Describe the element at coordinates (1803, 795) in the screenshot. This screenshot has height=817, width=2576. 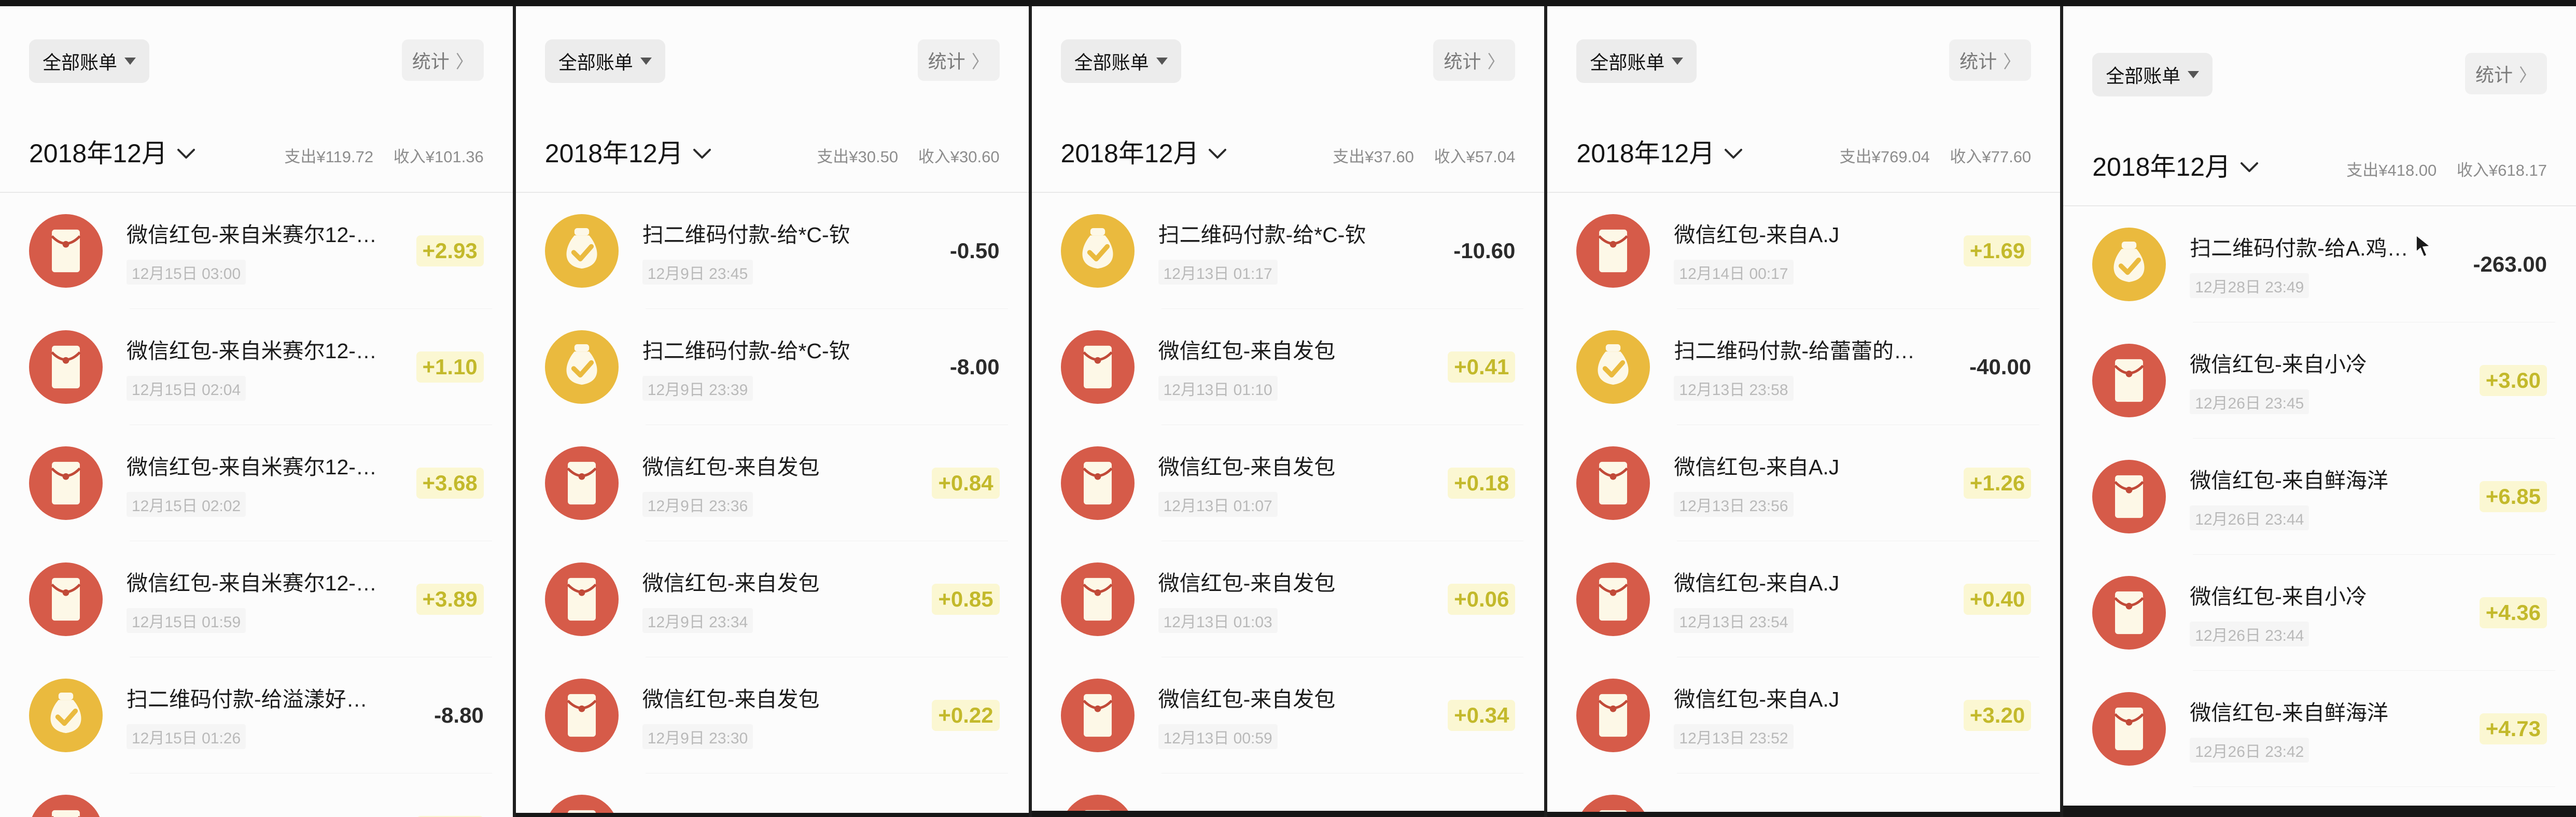
I see `transaction-row: 微信红包-来自A.J +3.14` at that location.